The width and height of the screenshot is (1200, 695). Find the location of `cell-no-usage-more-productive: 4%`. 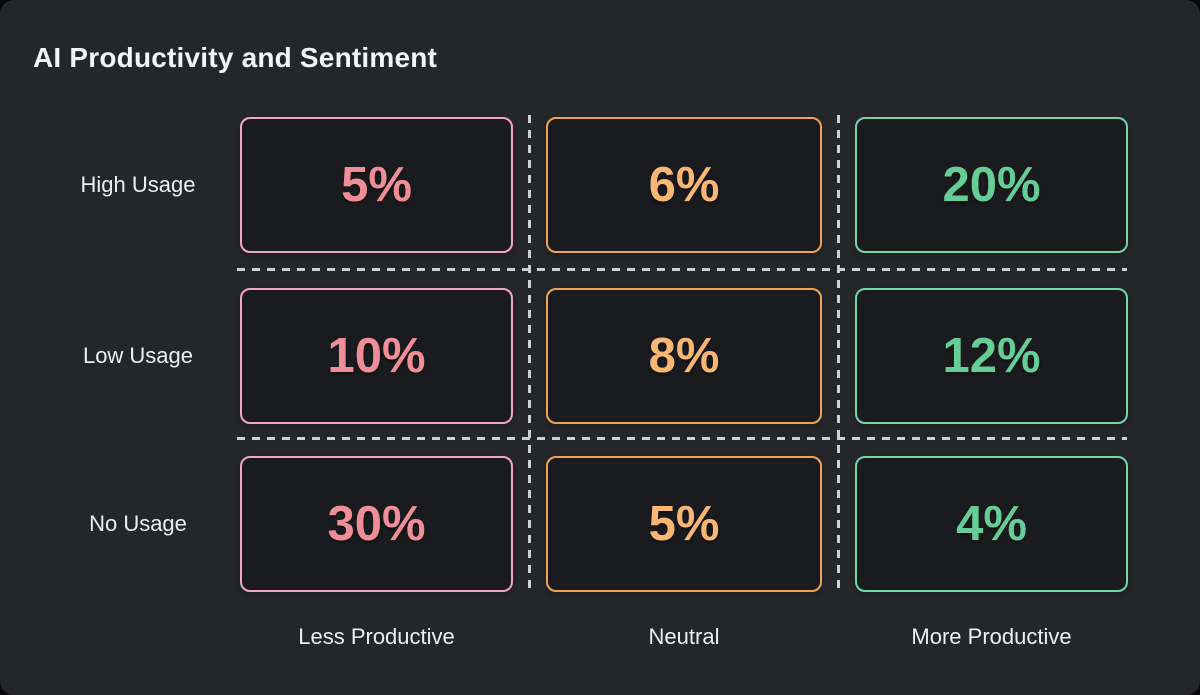

cell-no-usage-more-productive: 4% is located at coordinates (991, 524).